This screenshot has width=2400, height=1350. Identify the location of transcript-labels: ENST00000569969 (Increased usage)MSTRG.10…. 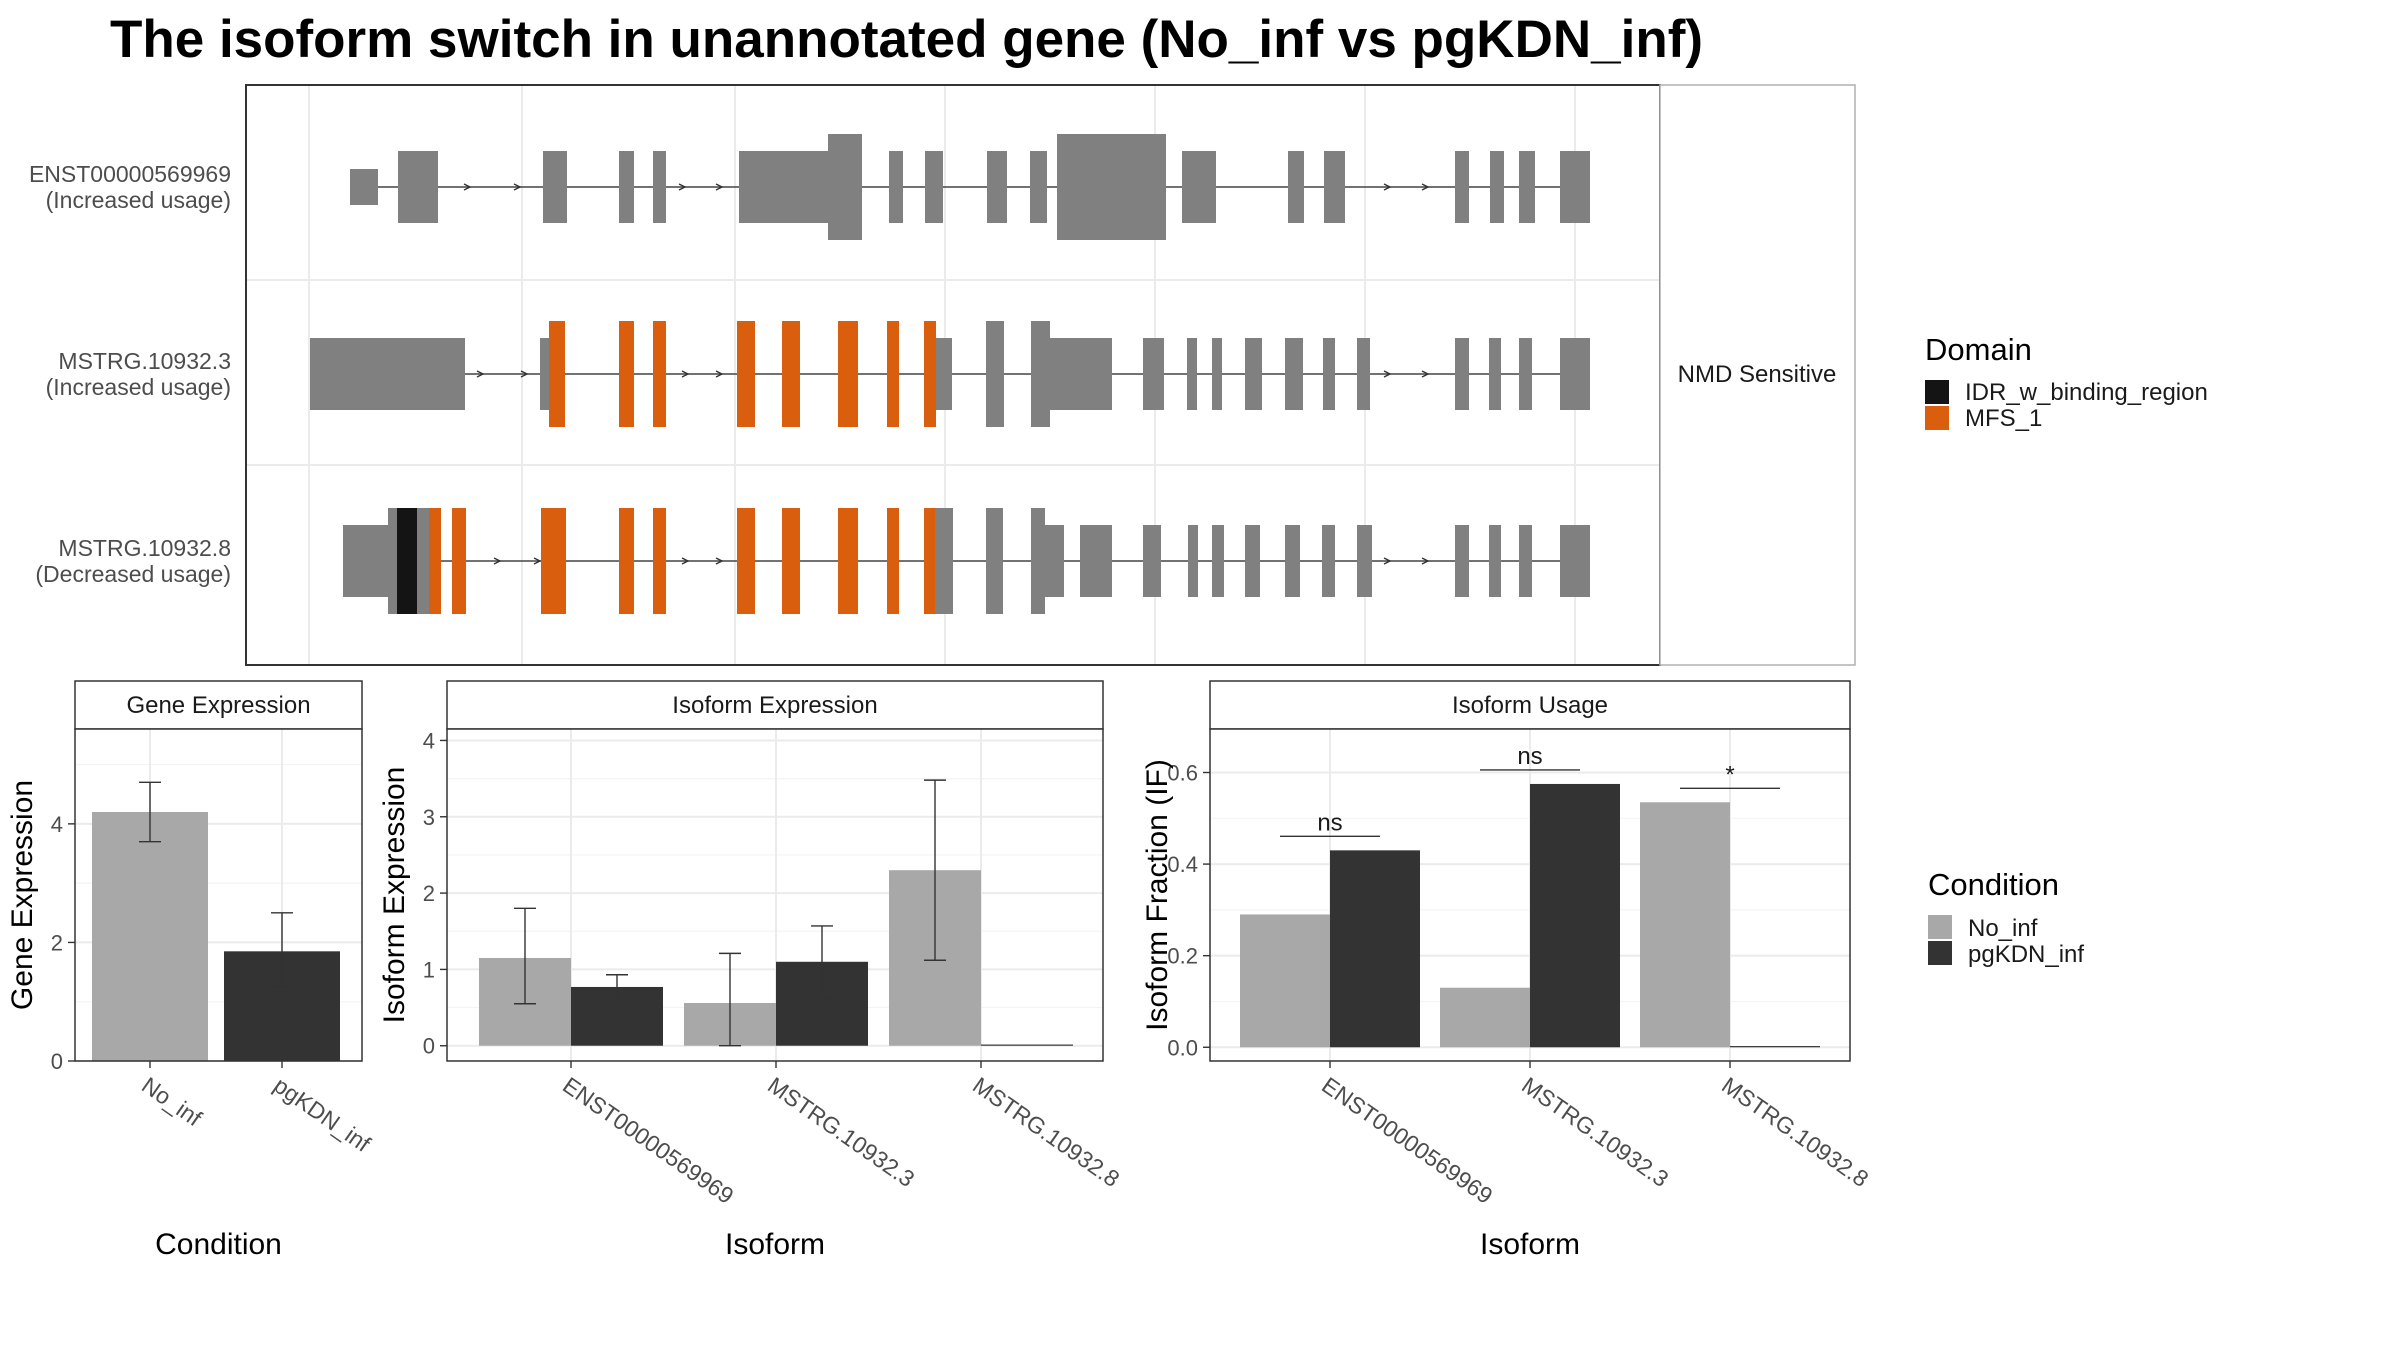
(130, 374).